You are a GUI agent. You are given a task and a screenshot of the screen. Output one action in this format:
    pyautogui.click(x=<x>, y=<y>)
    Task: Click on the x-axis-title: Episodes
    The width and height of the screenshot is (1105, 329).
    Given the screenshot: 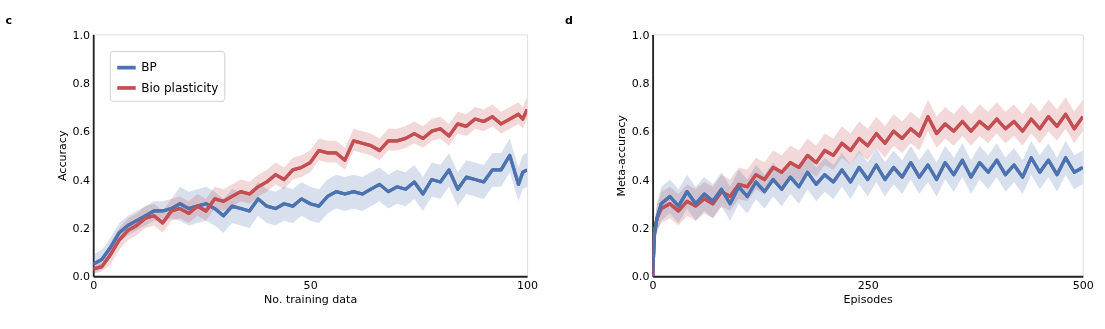 What is the action you would take?
    pyautogui.click(x=868, y=299)
    